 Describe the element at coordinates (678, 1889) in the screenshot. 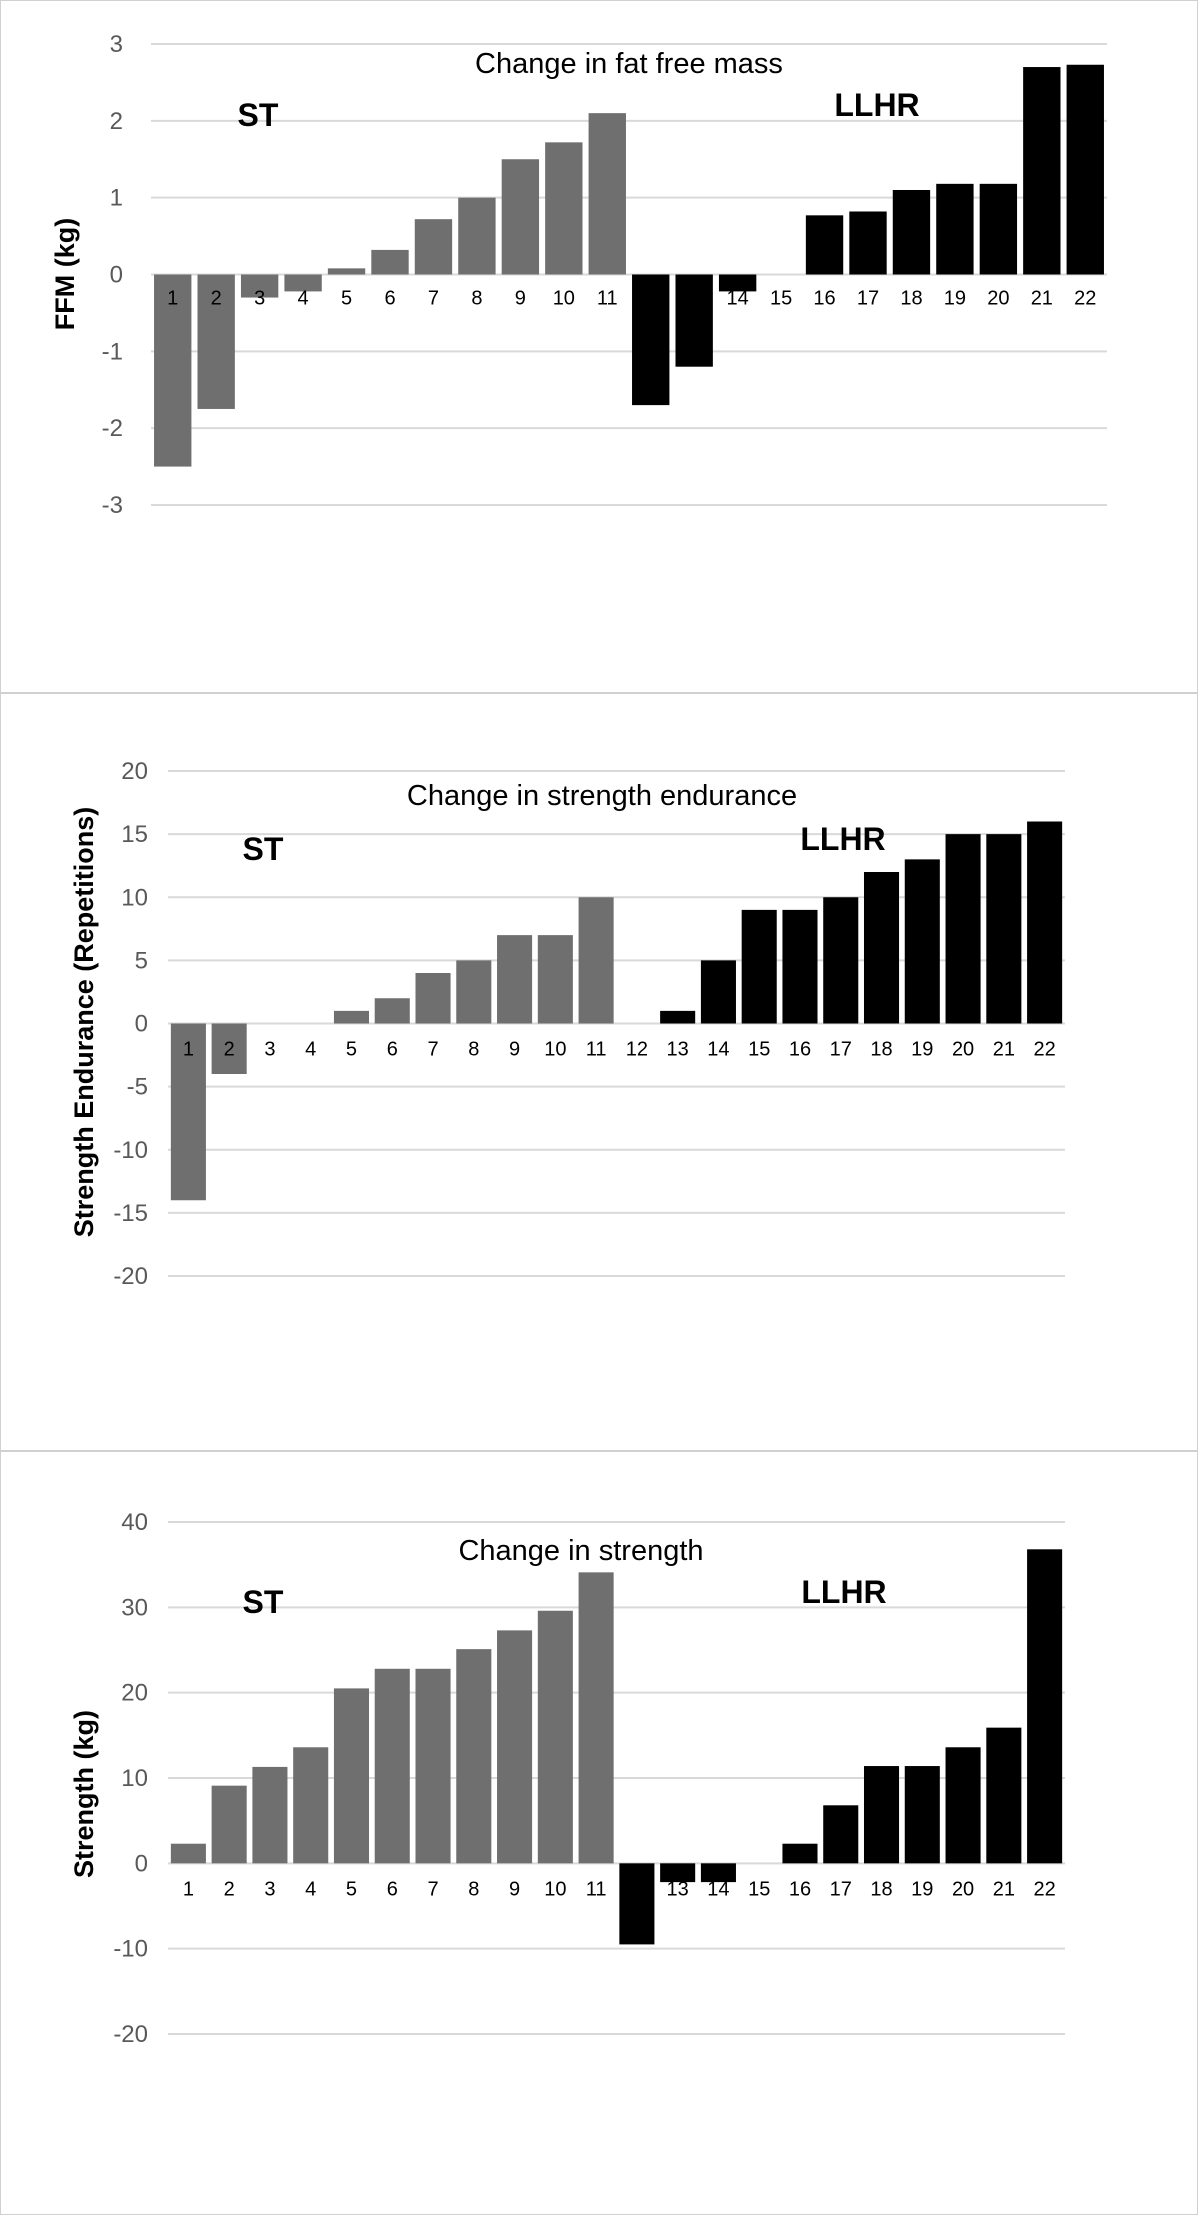

I see `x-tick-label: 13` at that location.